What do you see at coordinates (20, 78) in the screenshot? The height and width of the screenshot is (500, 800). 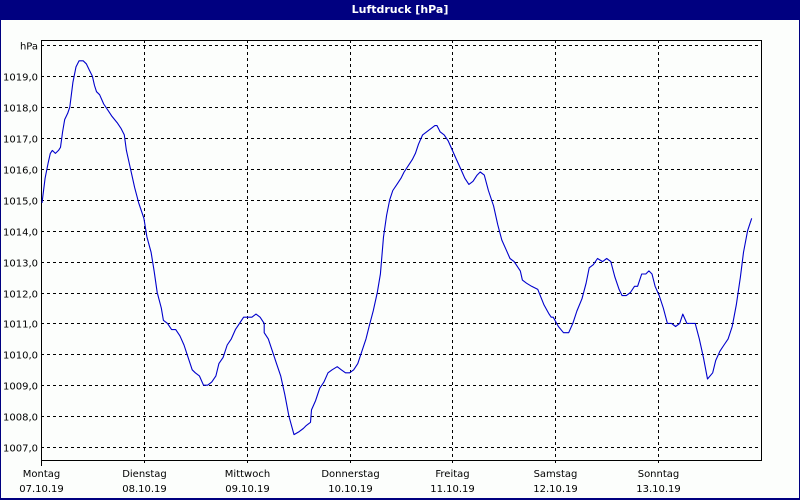 I see `y-tick-label: 1019,0` at bounding box center [20, 78].